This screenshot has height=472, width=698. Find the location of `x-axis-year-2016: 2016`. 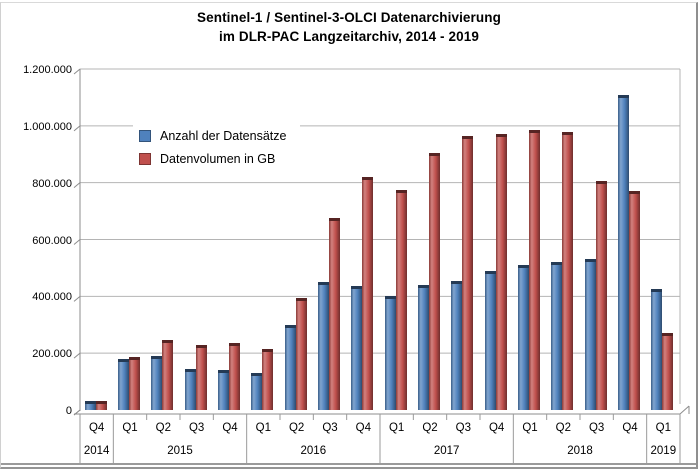

x-axis-year-2016: 2016 is located at coordinates (313, 451).